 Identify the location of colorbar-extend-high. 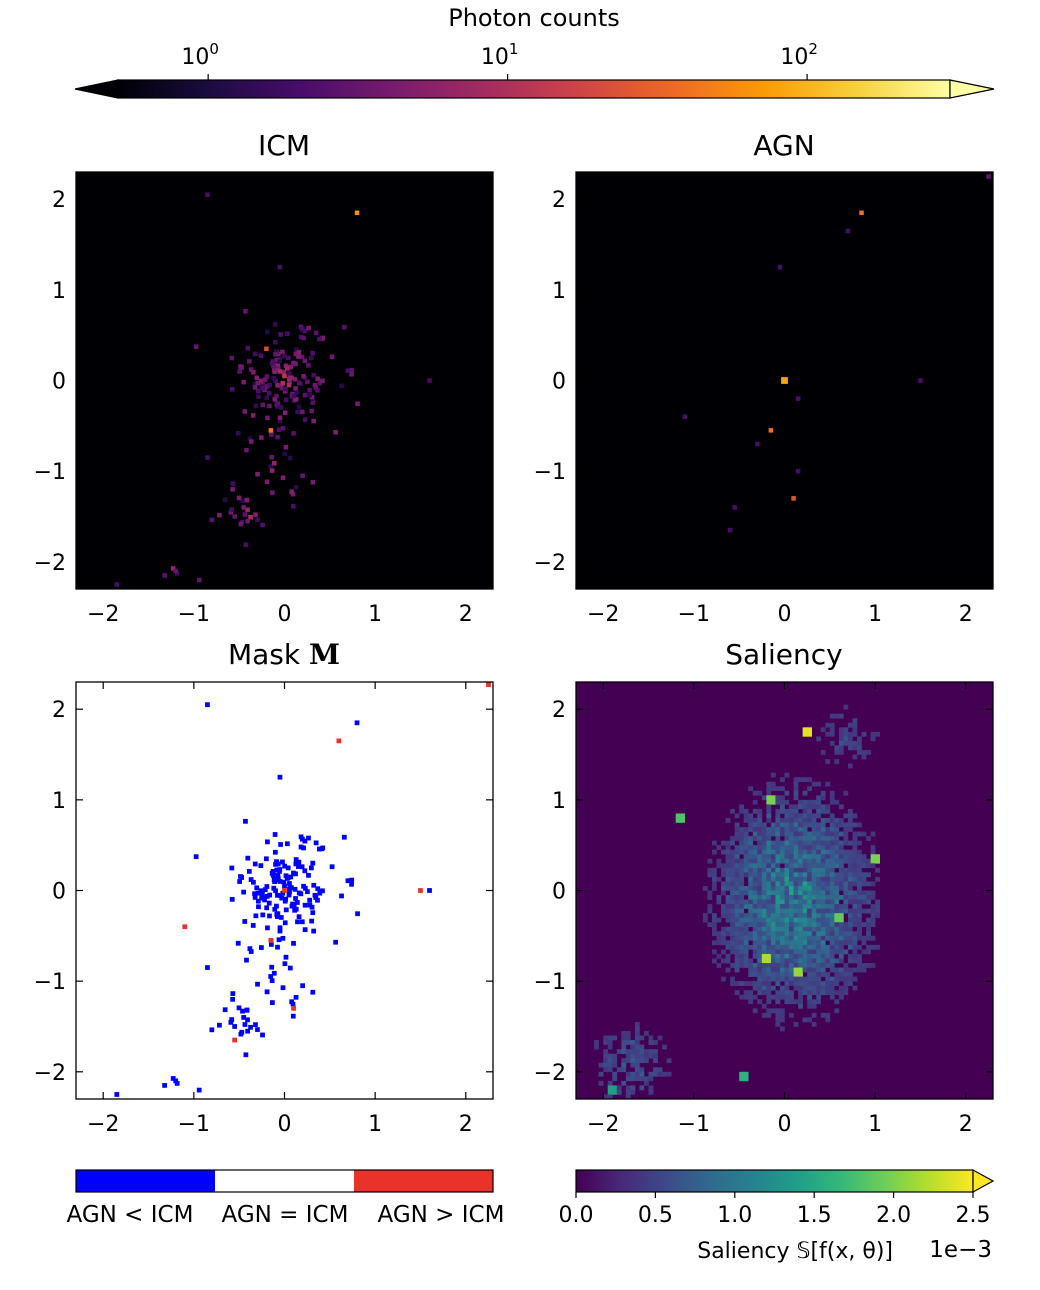
(972, 89).